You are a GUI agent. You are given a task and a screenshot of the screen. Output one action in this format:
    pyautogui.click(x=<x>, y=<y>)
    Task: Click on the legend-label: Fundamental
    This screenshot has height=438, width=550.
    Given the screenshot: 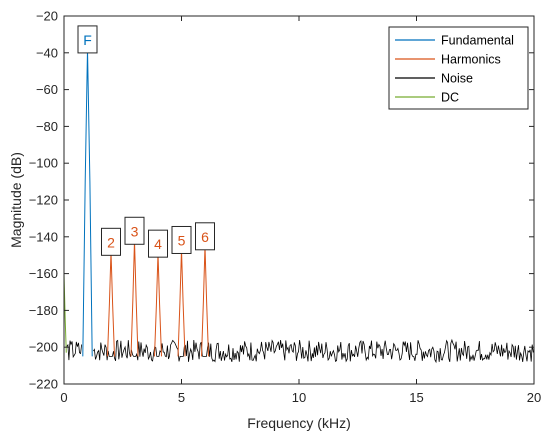 What is the action you would take?
    pyautogui.click(x=477, y=41)
    